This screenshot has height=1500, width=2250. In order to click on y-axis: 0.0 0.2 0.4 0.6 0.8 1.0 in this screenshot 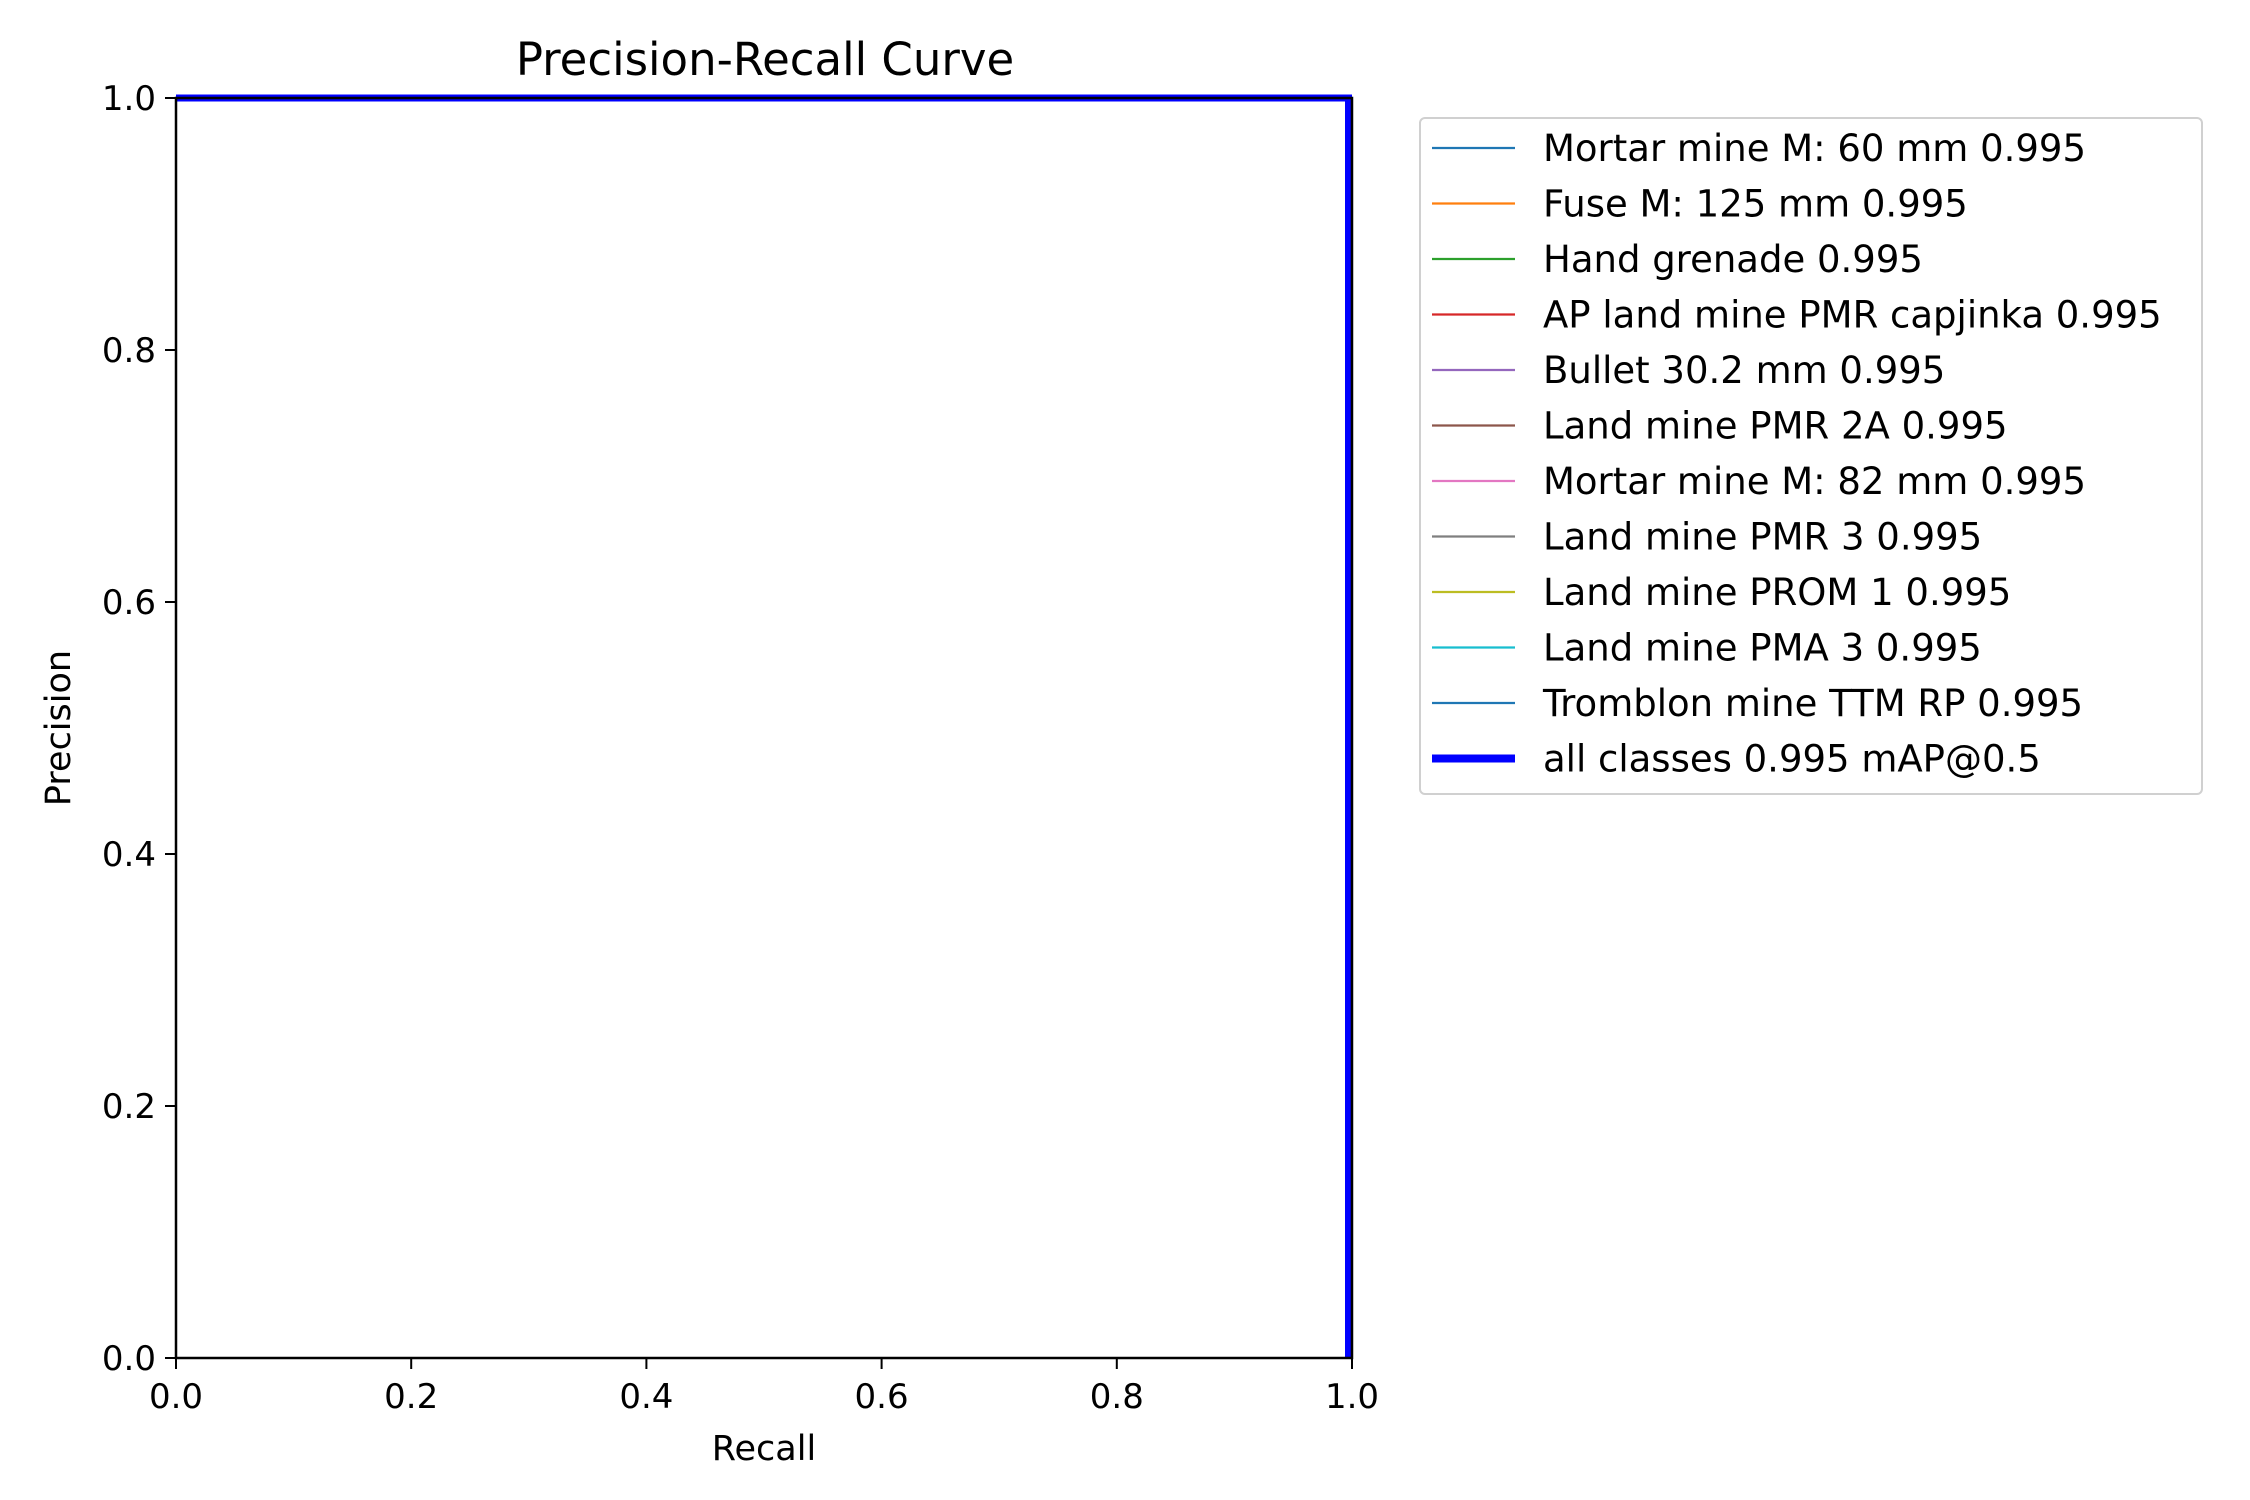, I will do `click(139, 729)`.